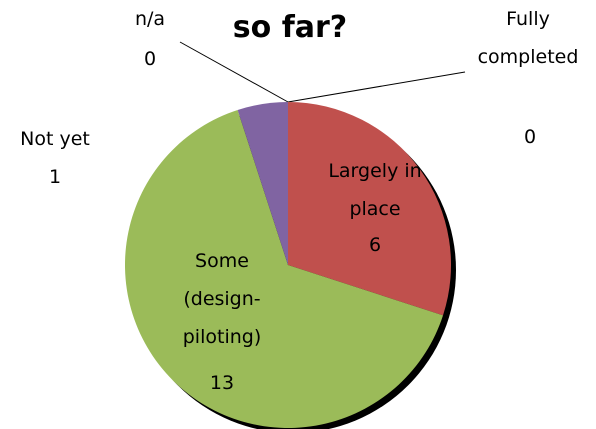 This screenshot has width=596, height=429. What do you see at coordinates (222, 383) in the screenshot?
I see `data-label-value: 13` at bounding box center [222, 383].